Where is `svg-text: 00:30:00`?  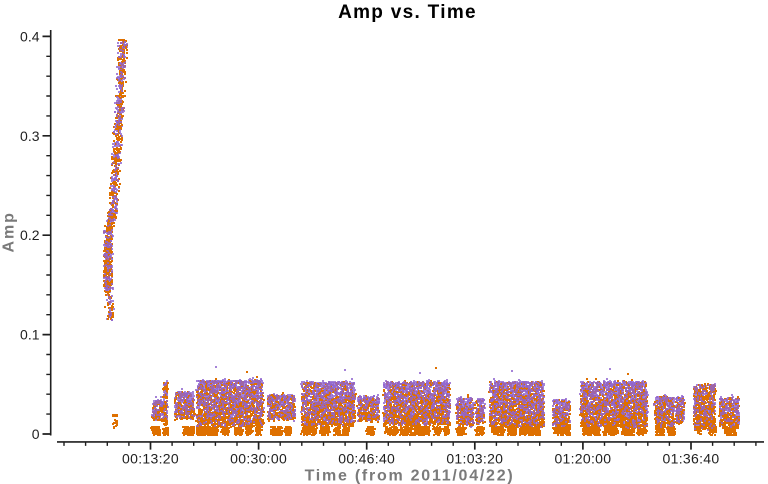 svg-text: 00:30:00 is located at coordinates (258, 459).